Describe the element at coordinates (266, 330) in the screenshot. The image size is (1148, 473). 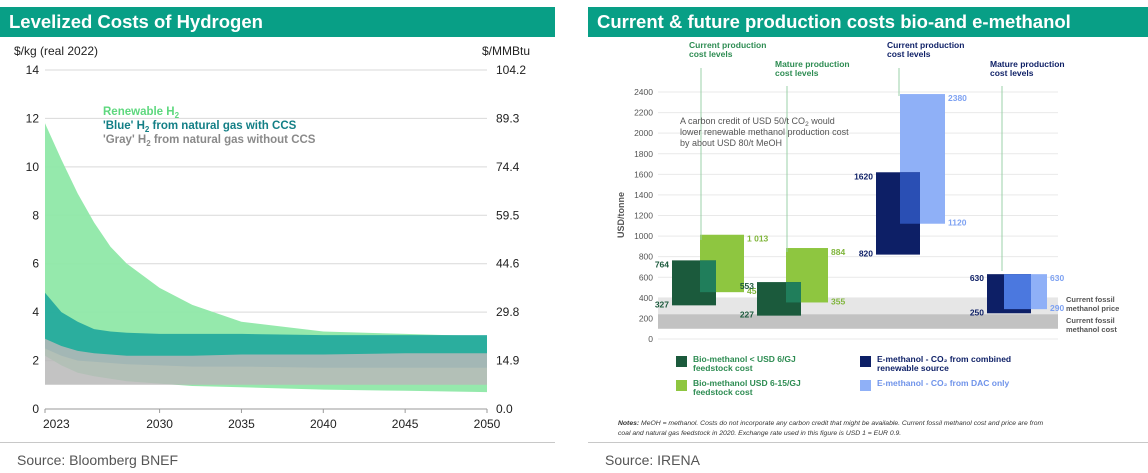
I see `blue-band` at that location.